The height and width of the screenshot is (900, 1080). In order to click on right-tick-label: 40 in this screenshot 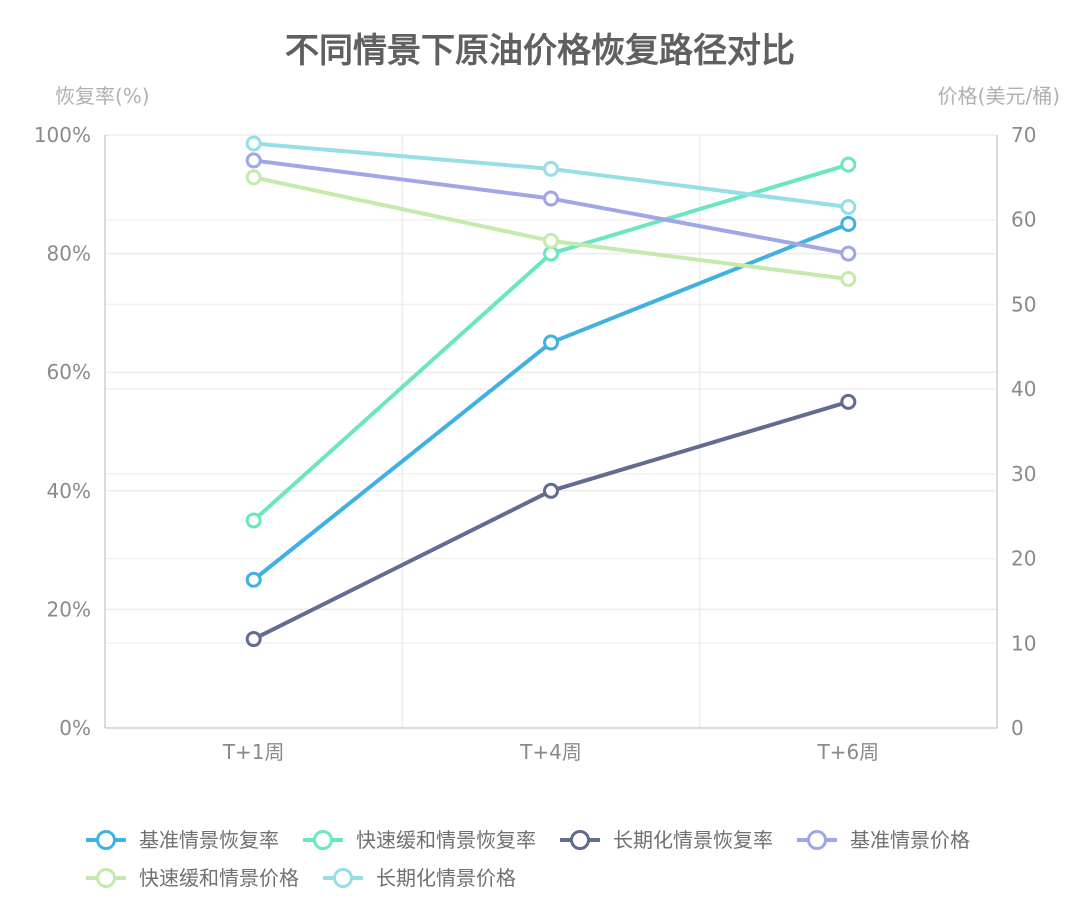, I will do `click(1023, 389)`.